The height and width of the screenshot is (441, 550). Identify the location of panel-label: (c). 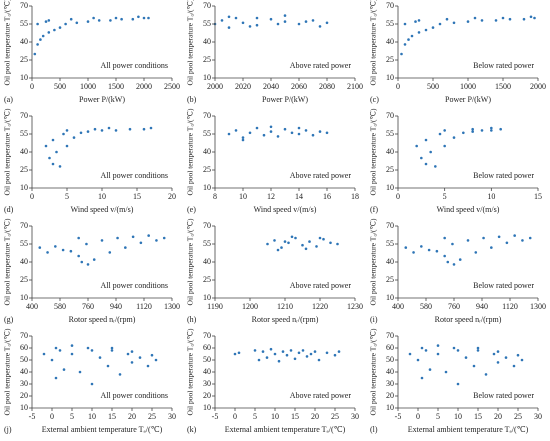
(374, 99).